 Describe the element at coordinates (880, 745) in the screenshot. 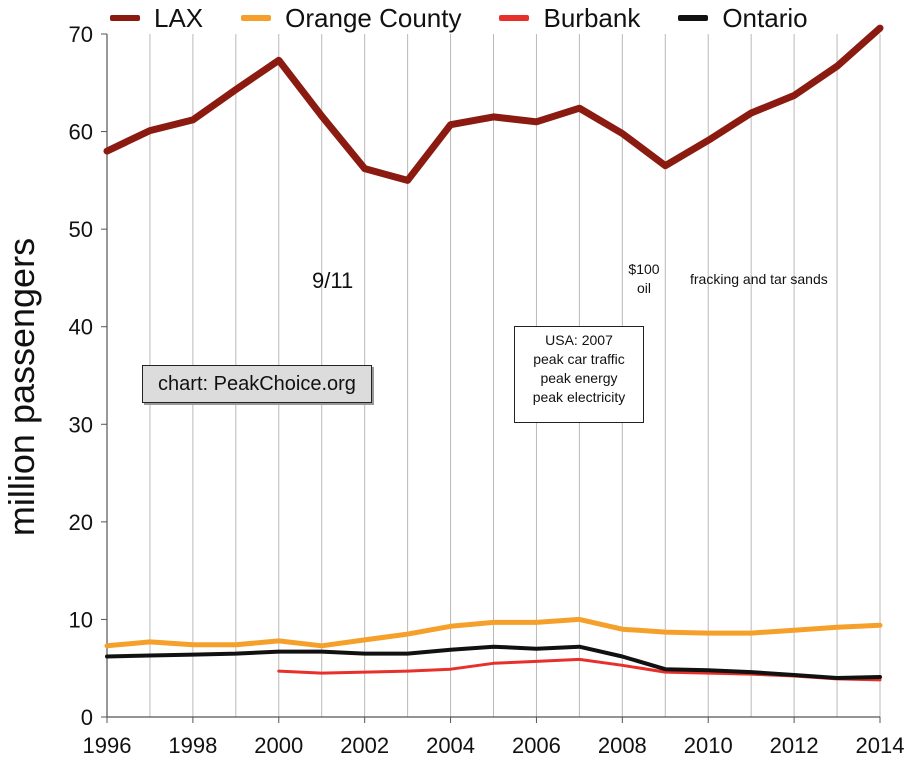

I see `x-tick-label-2014: 2014` at that location.